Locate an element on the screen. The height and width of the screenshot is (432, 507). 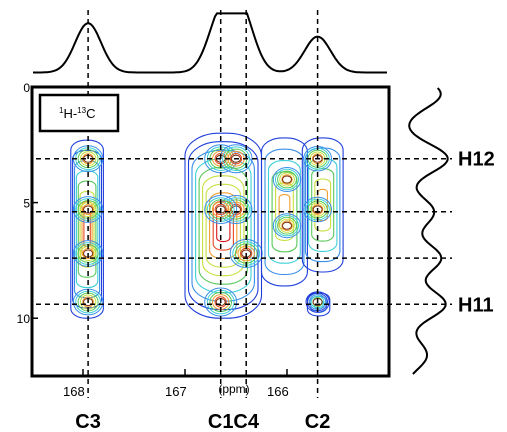
label-h12: H12 is located at coordinates (476, 160).